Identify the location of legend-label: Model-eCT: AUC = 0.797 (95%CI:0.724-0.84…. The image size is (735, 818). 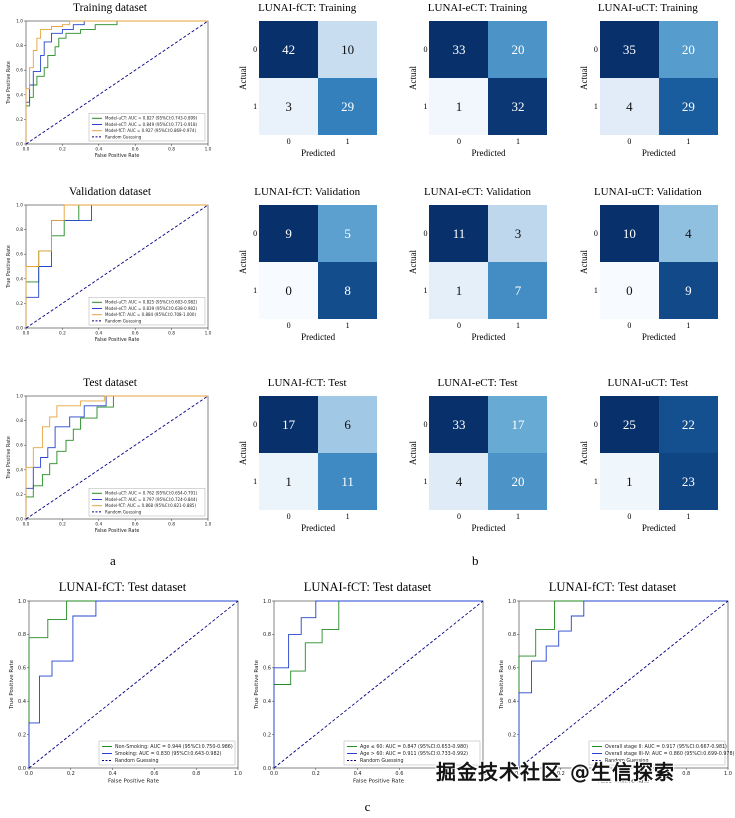
(151, 499).